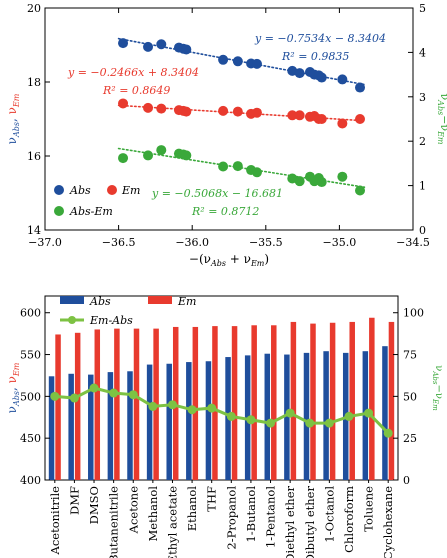  I want to click on scatter-y2-tick-label: 4, so click(422, 52).